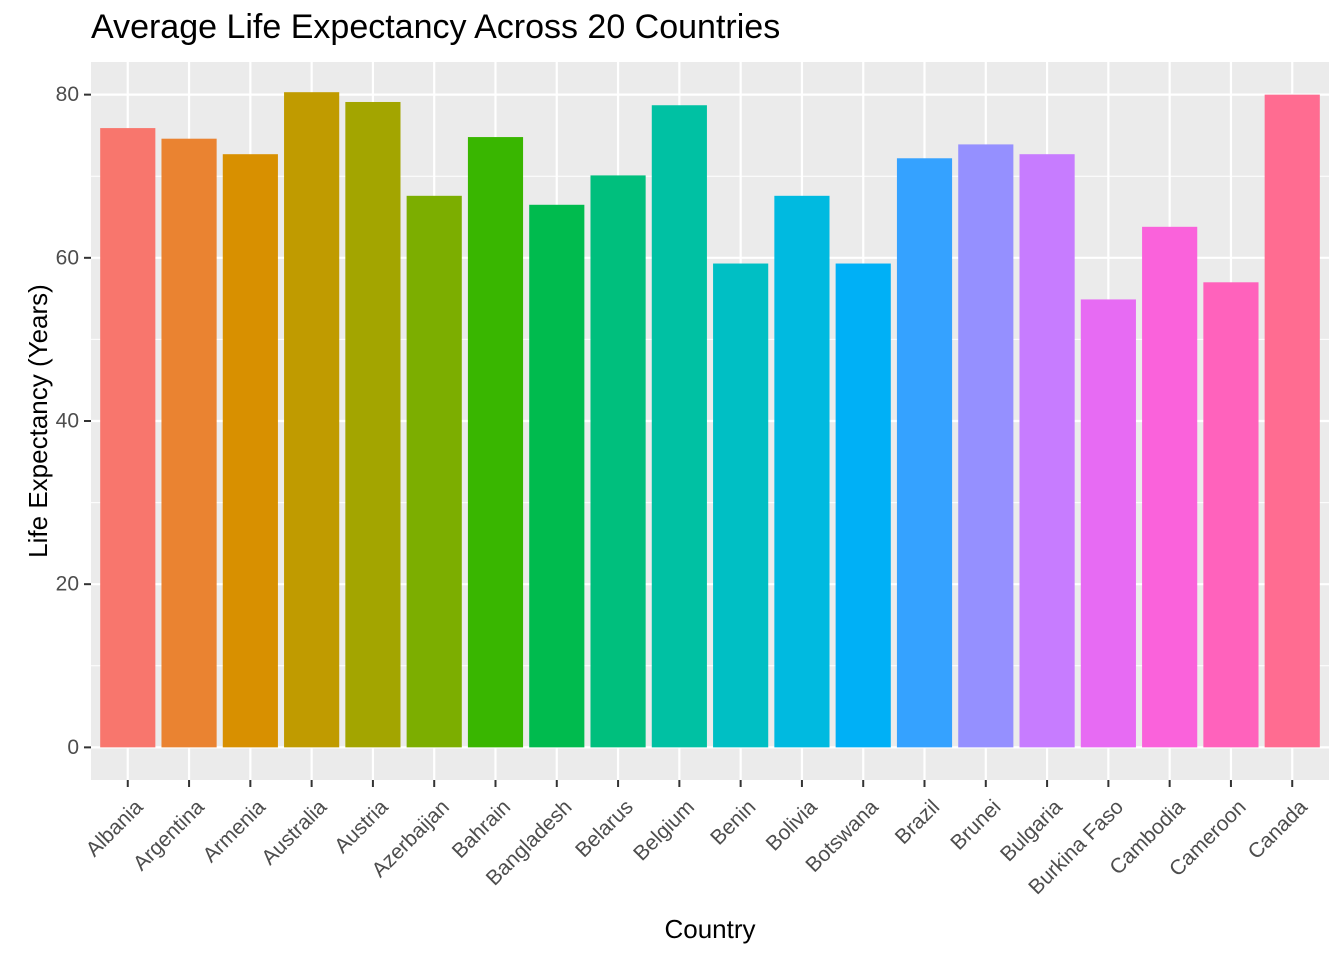 This screenshot has height=960, width=1344. Describe the element at coordinates (294, 832) in the screenshot. I see `x-tick-label: Australia` at that location.